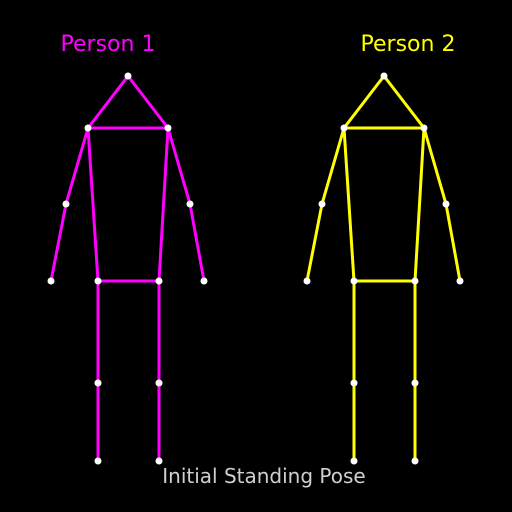  I want to click on person-2-label: Person 2, so click(408, 44).